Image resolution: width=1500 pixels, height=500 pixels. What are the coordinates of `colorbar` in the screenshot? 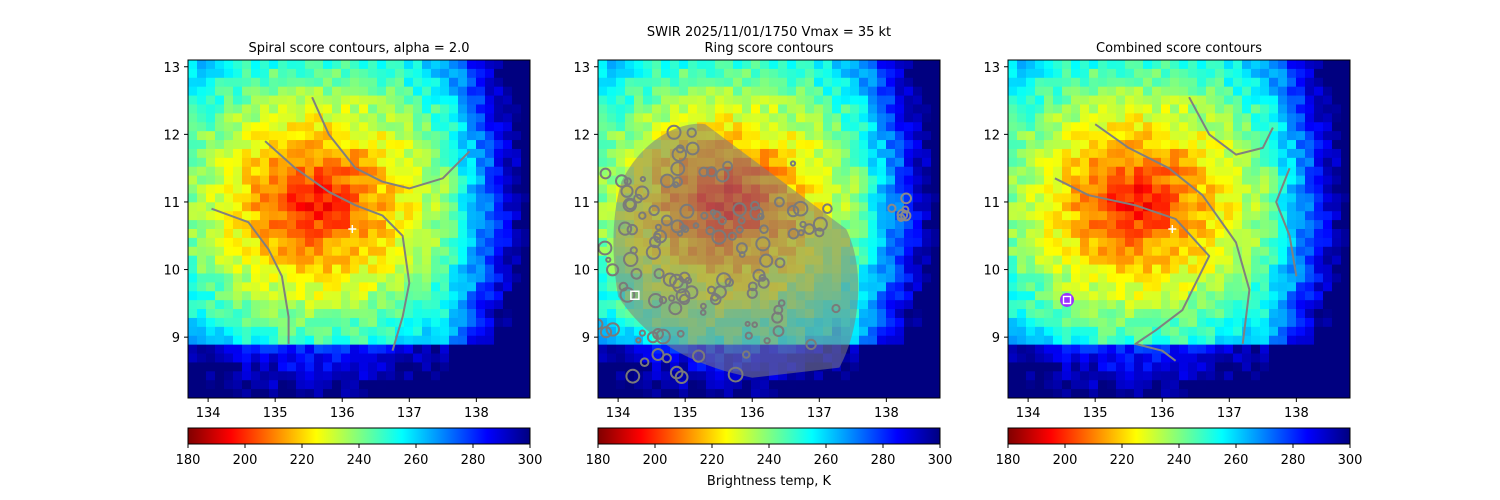 It's located at (769, 436).